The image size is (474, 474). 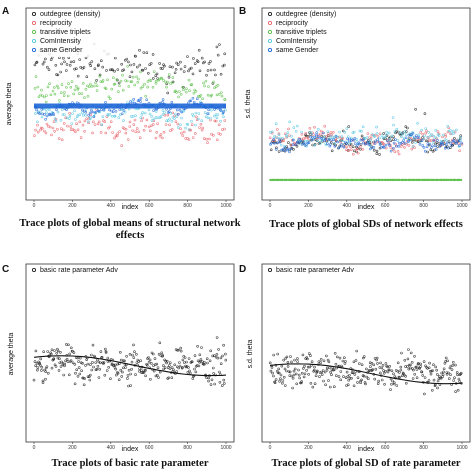 I want to click on legend-label: transitive triplets, so click(x=65, y=32).